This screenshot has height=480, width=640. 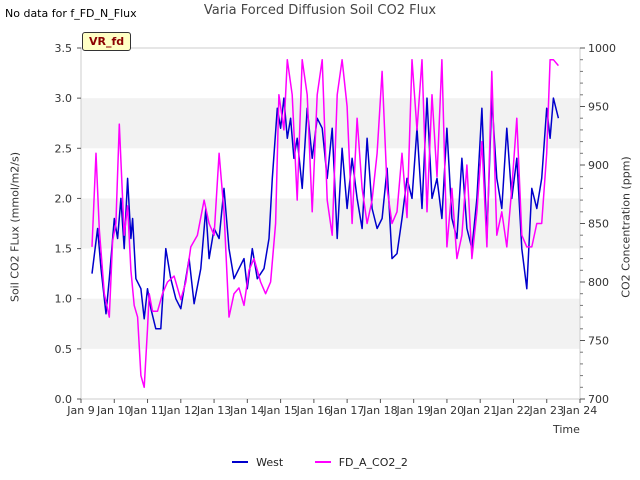 I want to click on no-data-note: No data for f_FD_N_Flux, so click(x=71, y=13).